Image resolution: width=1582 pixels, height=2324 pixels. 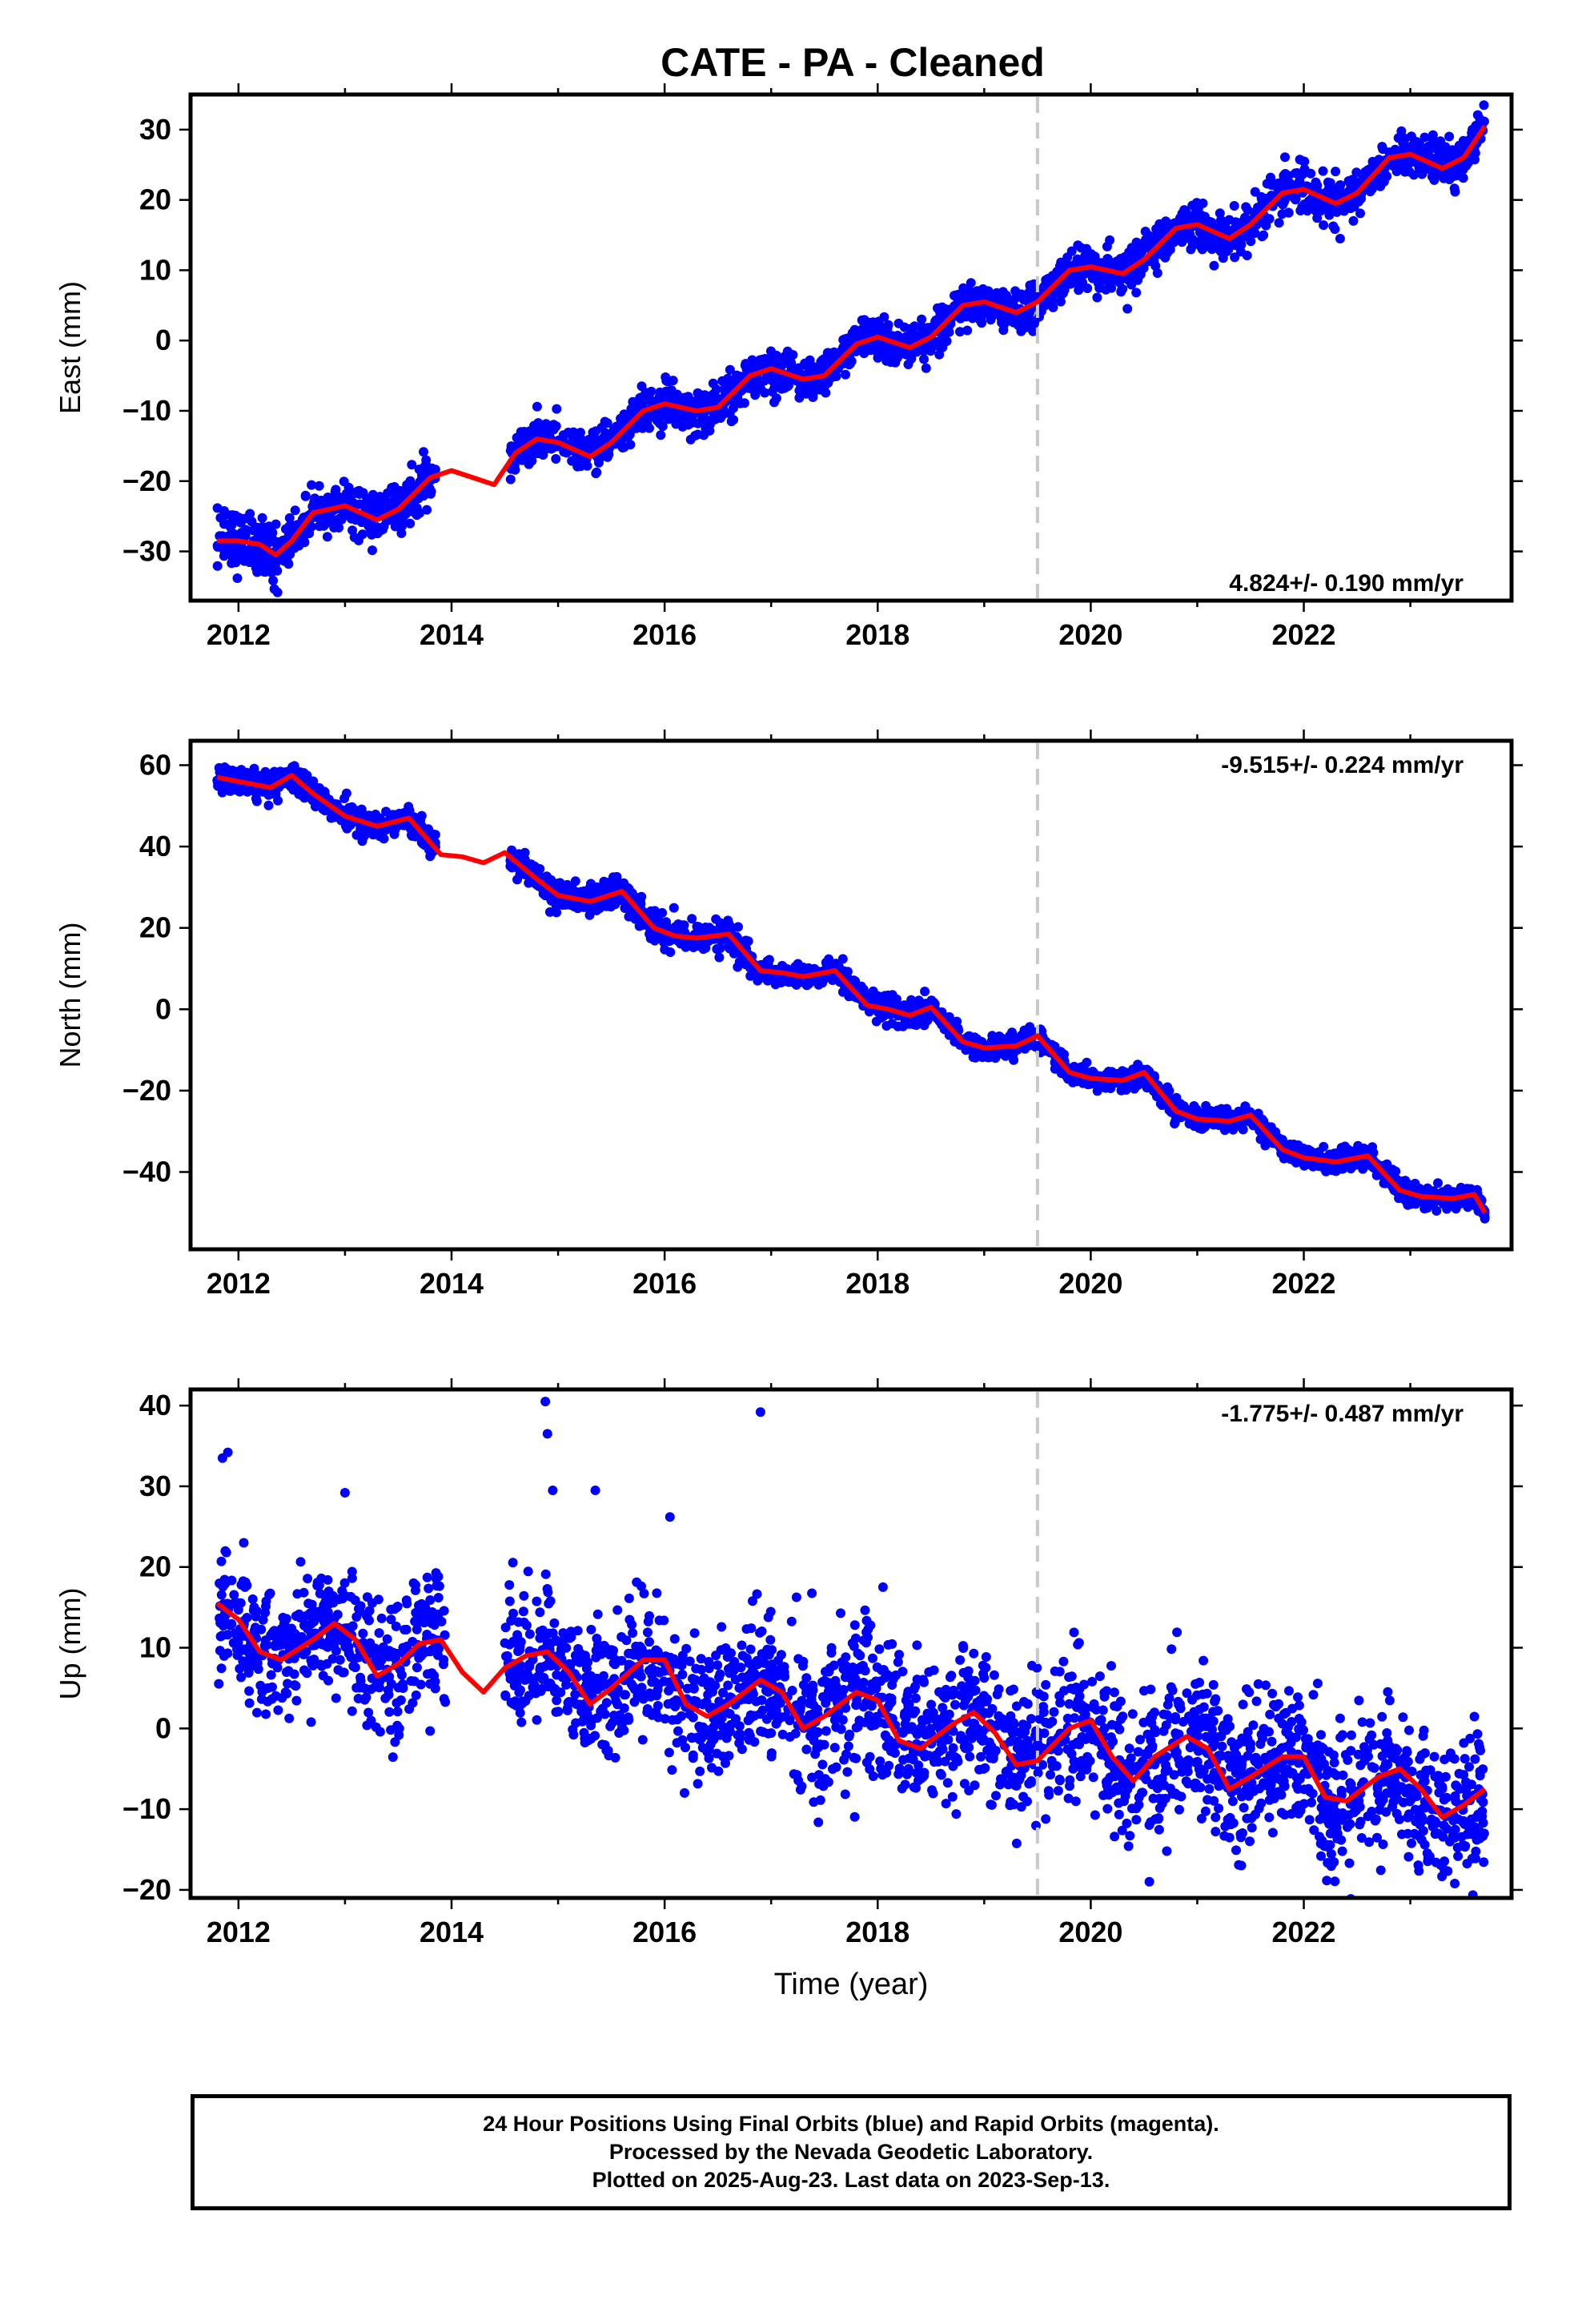 I want to click on x-tick-label: 2018, so click(x=877, y=634).